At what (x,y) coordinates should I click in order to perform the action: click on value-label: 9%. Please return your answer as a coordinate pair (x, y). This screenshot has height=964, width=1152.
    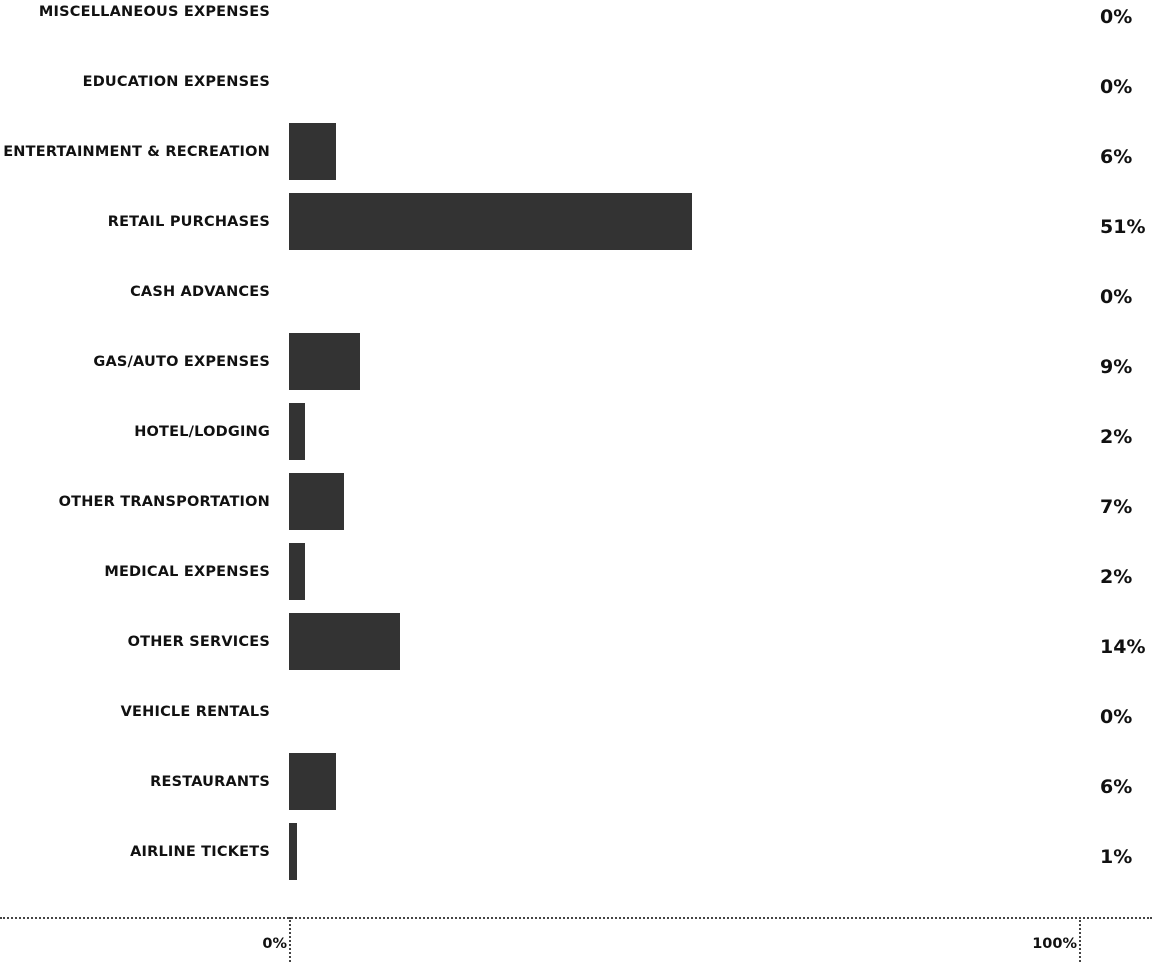
    Looking at the image, I should click on (1116, 367).